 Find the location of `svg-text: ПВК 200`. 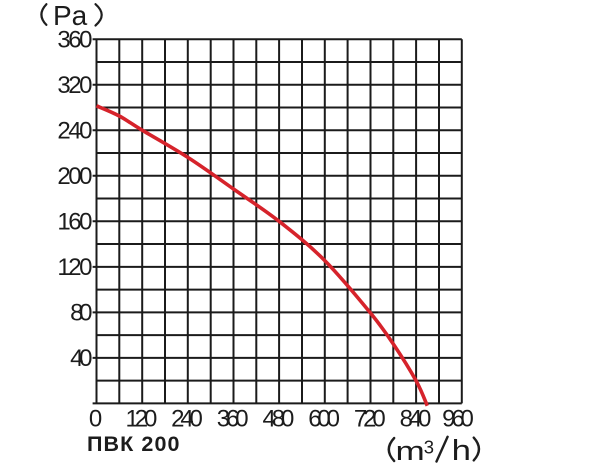

svg-text: ПВК 200 is located at coordinates (133, 444).